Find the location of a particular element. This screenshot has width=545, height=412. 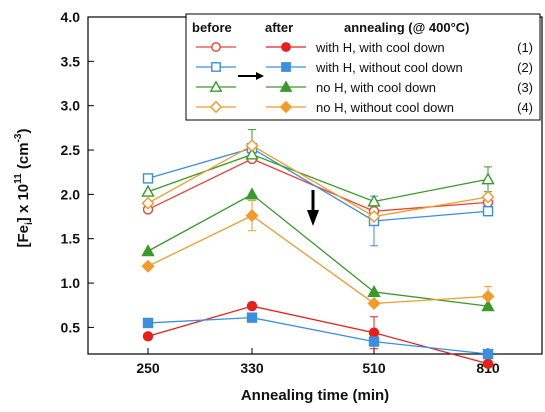

series-1-before is located at coordinates (318, 185).